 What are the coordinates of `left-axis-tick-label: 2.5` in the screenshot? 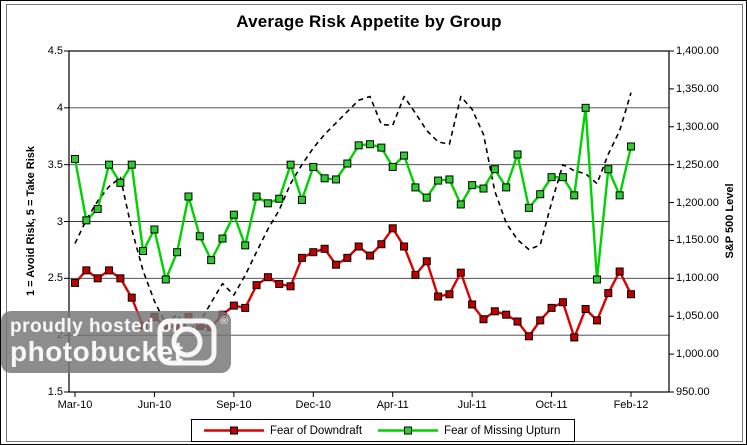 It's located at (55, 278).